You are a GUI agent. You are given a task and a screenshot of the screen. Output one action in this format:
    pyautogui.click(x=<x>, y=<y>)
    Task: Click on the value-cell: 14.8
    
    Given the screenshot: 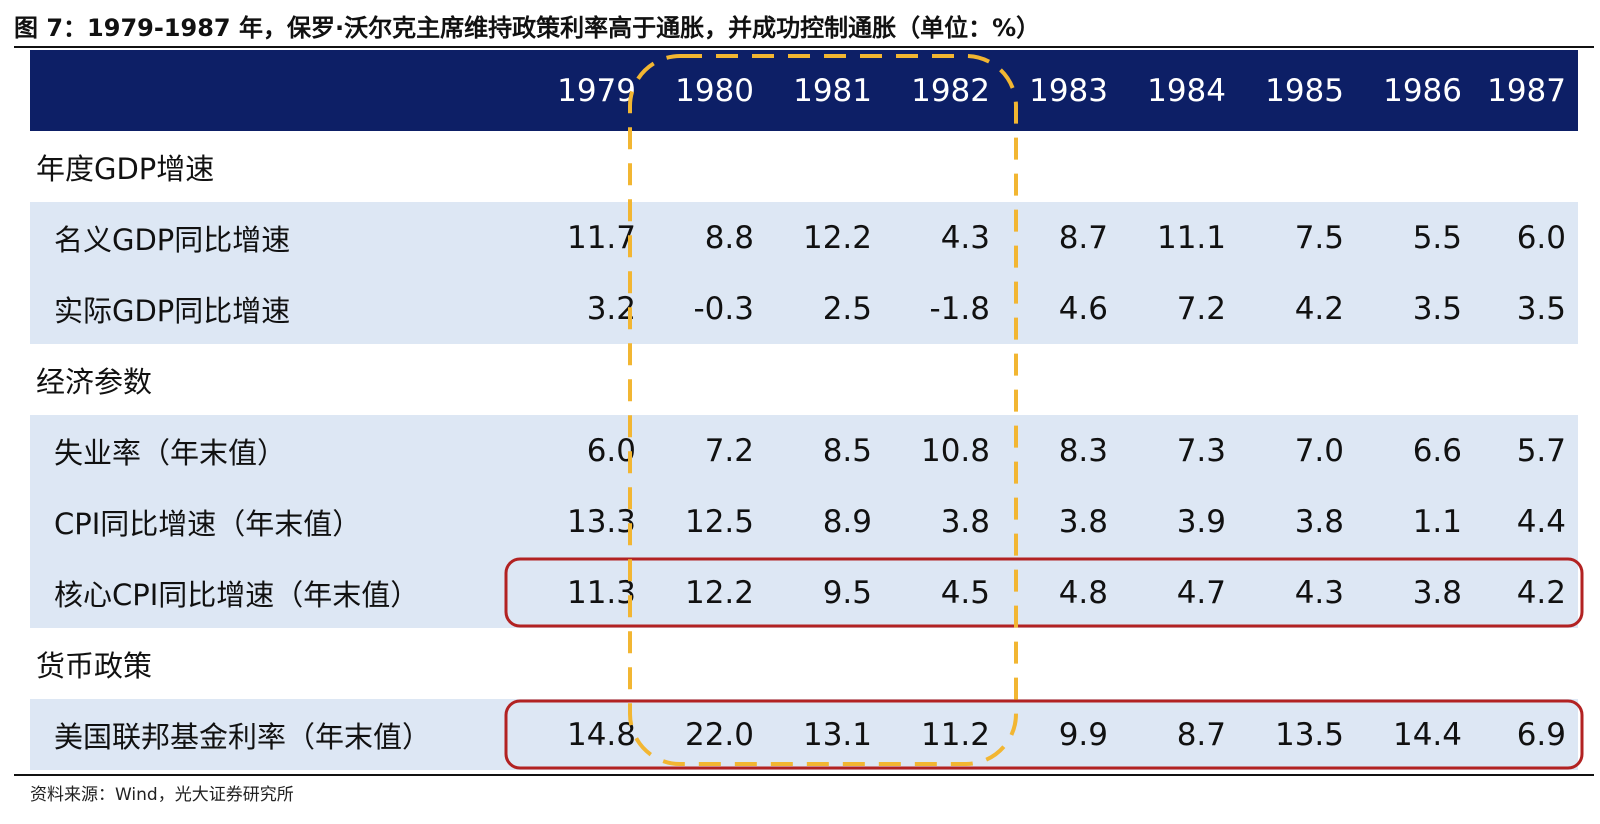 What is the action you would take?
    pyautogui.click(x=601, y=734)
    